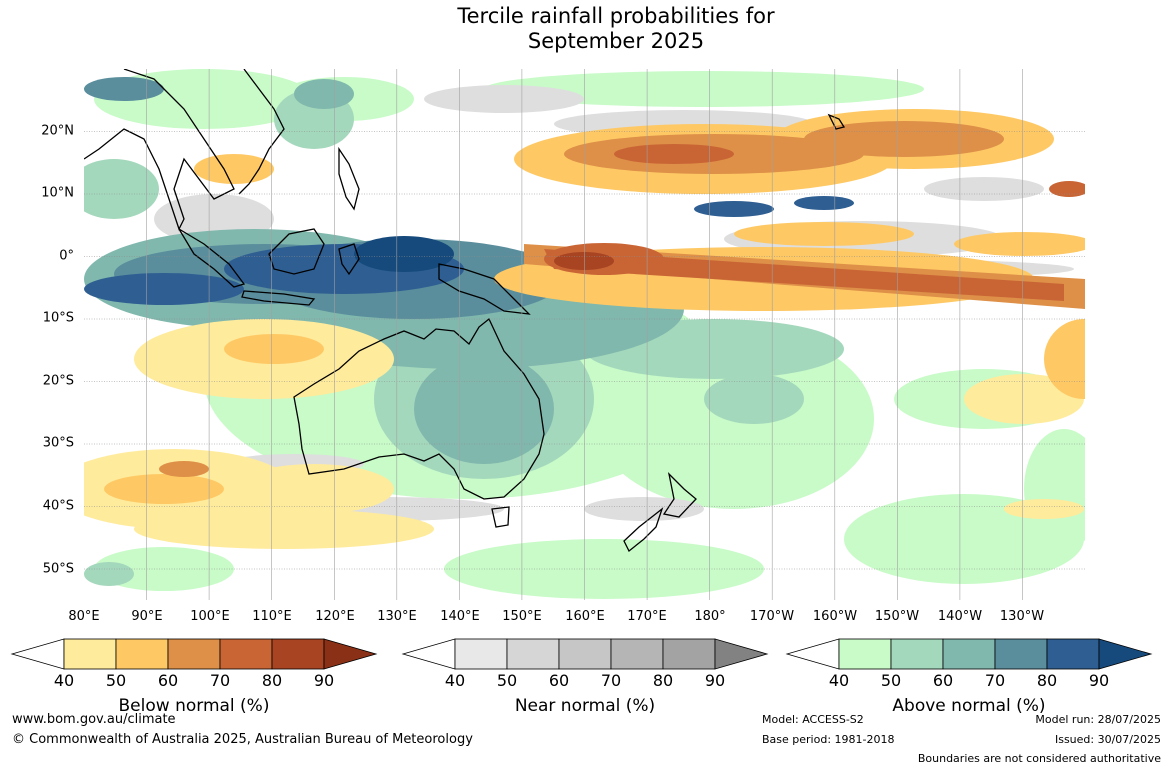  I want to click on lon-label-150w: 150°W, so click(897, 616).